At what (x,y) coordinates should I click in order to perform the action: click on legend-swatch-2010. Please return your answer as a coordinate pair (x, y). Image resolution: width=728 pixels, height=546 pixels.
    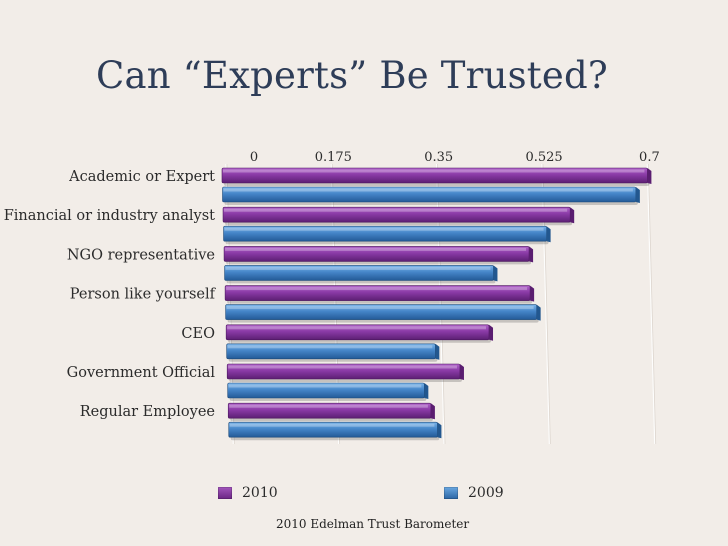
    Looking at the image, I should click on (225, 493).